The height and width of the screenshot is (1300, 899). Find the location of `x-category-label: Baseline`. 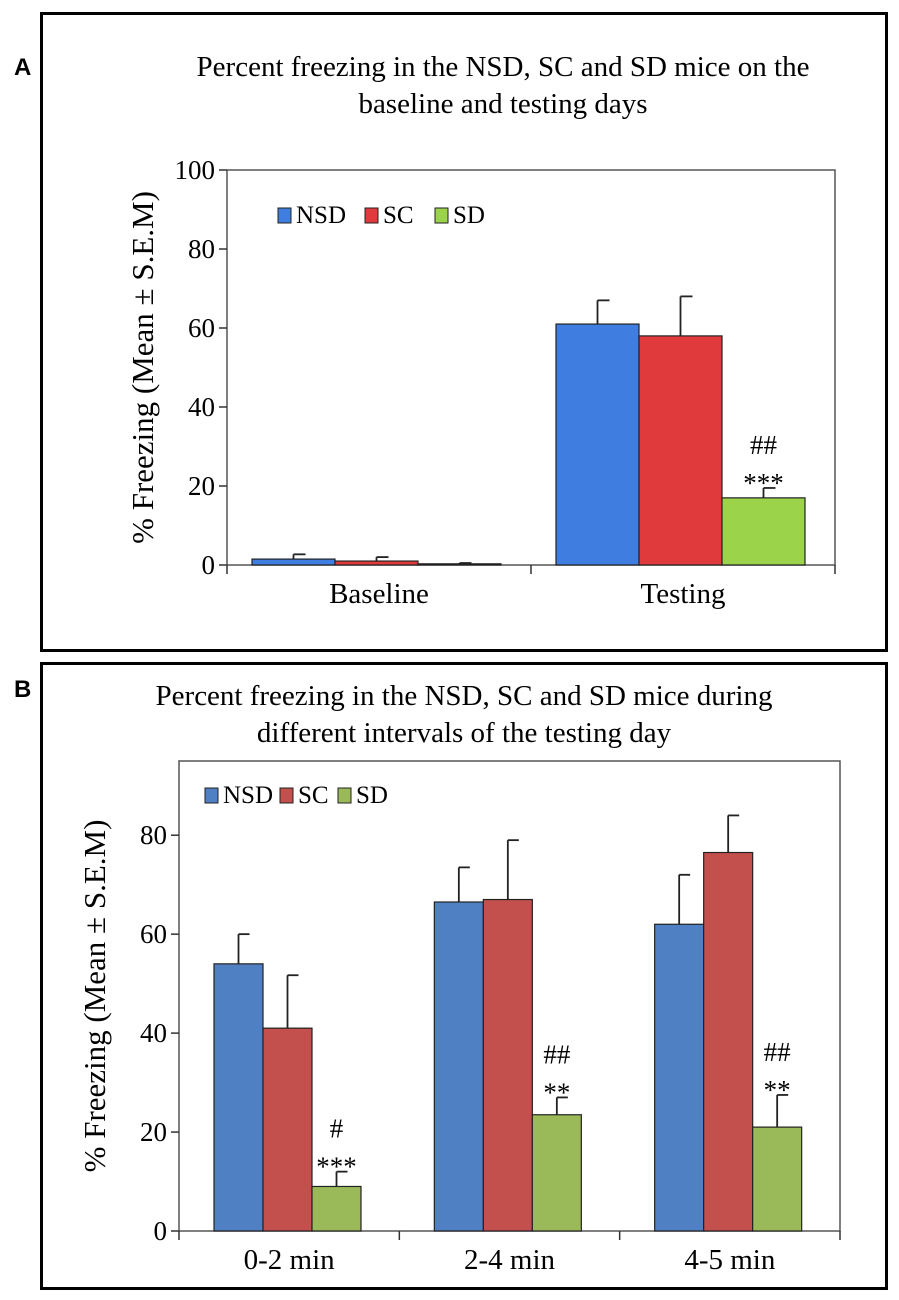

x-category-label: Baseline is located at coordinates (379, 594).